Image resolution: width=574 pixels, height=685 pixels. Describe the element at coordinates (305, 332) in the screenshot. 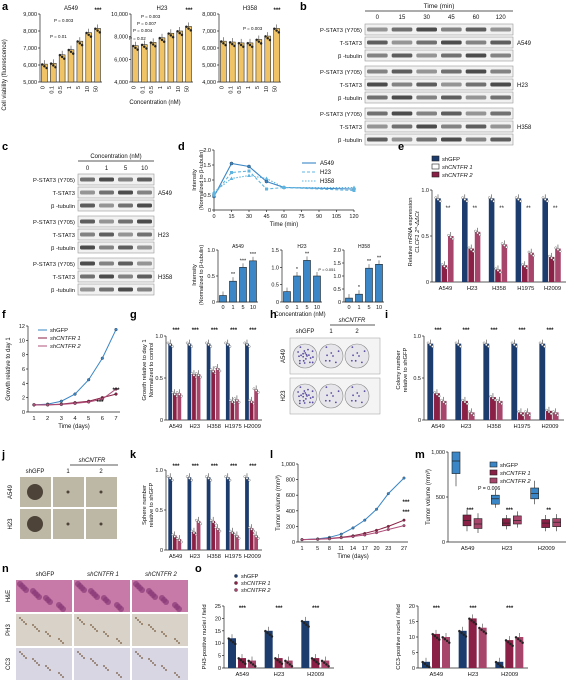

I see `h-column-label: shGFP` at that location.